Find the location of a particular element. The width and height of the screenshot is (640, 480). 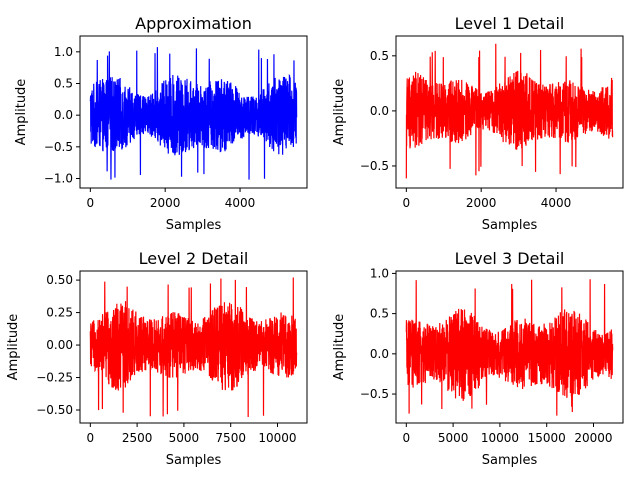

axis-ticks: 0 2000 4000 −0.5 0.0 0.5 is located at coordinates (465, 129).